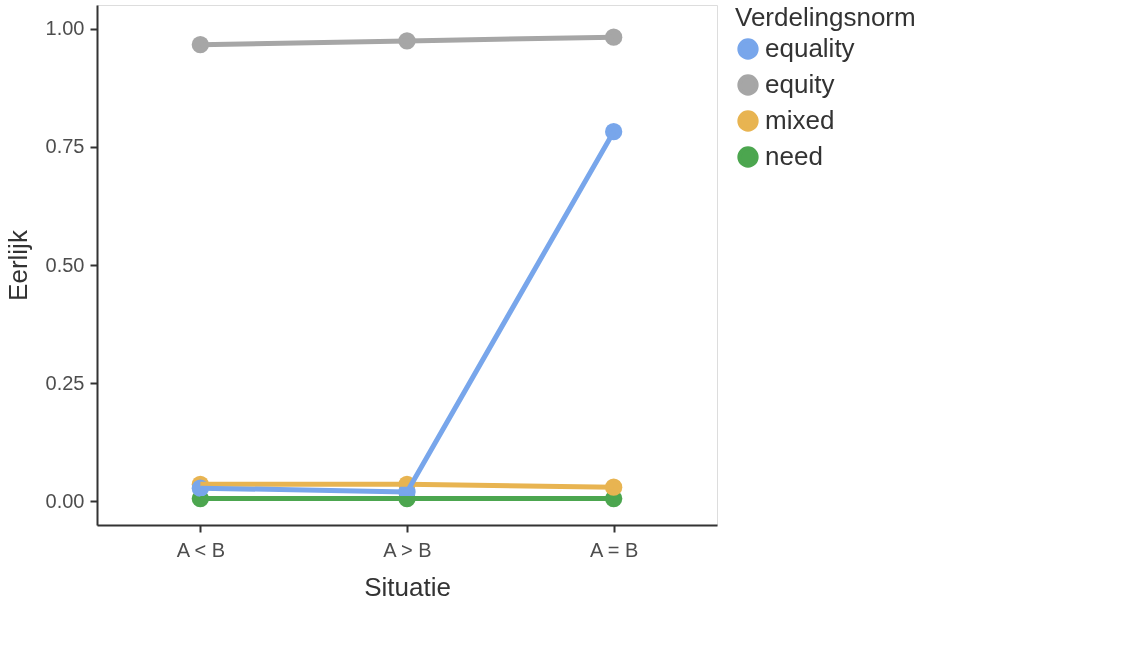 The height and width of the screenshot is (663, 1136). Describe the element at coordinates (407, 549) in the screenshot. I see `x-tick-label: A > B` at that location.